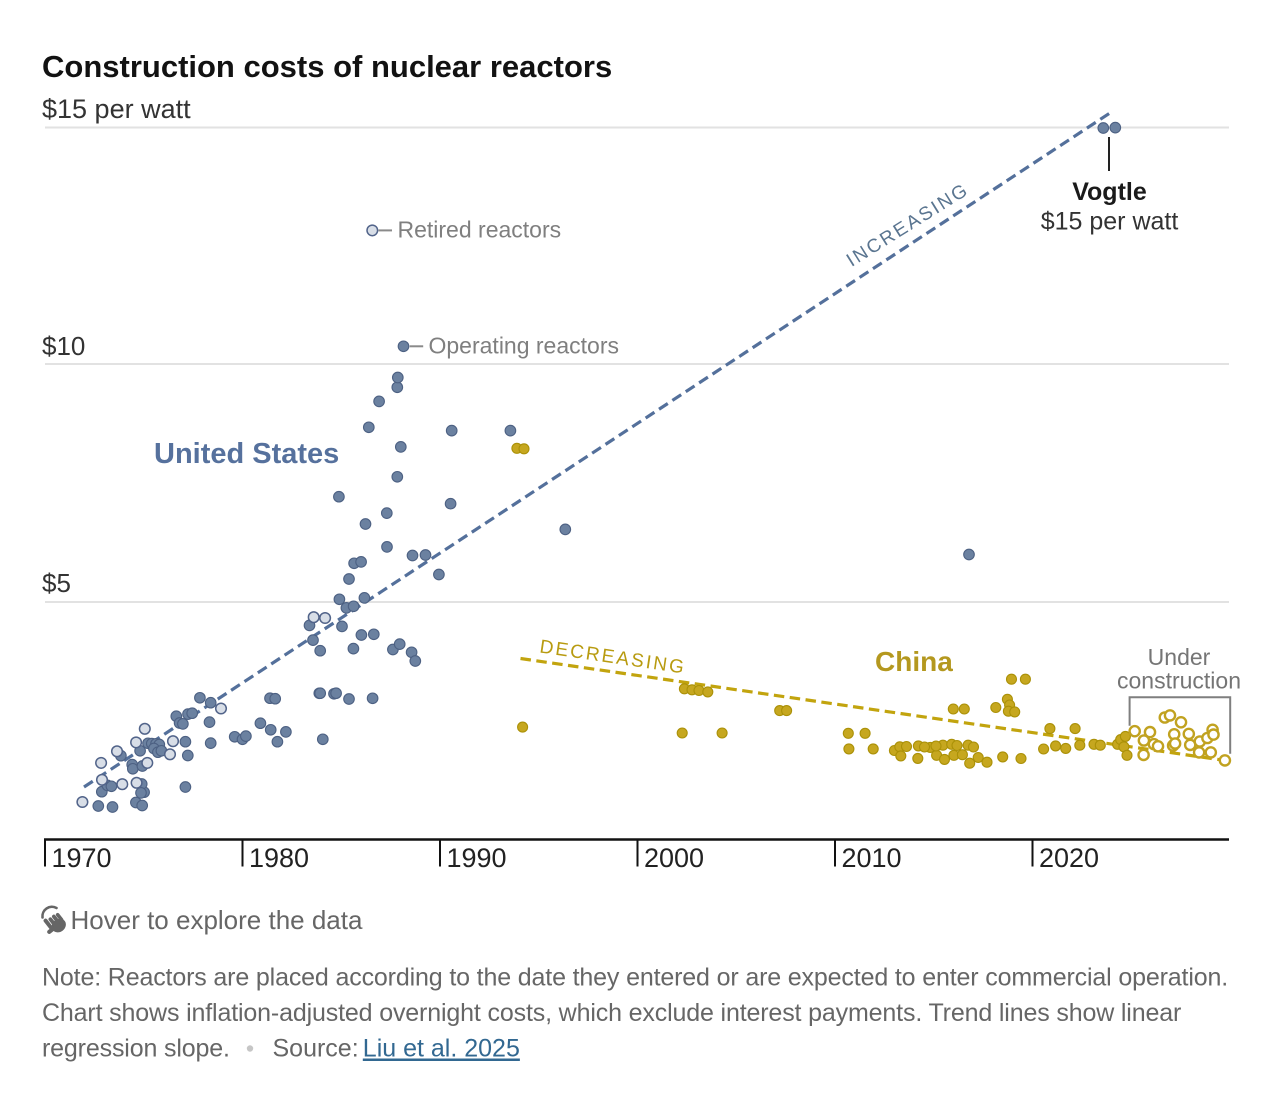 The height and width of the screenshot is (1099, 1284). Describe the element at coordinates (63, 346) in the screenshot. I see `svg-text: $10` at that location.